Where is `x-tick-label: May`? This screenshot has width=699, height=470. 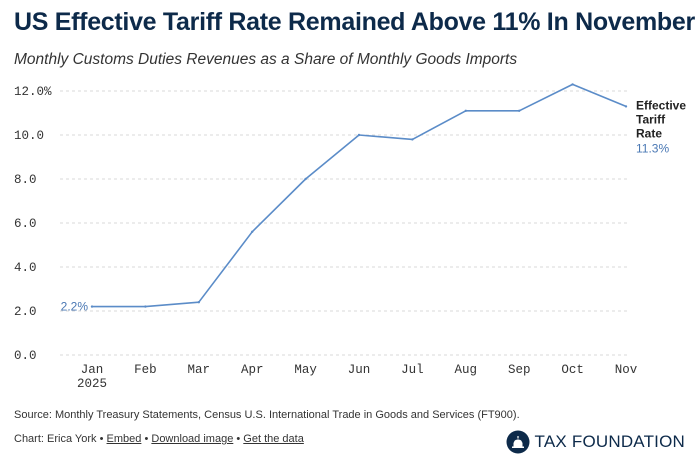
x-tick-label: May is located at coordinates (305, 370).